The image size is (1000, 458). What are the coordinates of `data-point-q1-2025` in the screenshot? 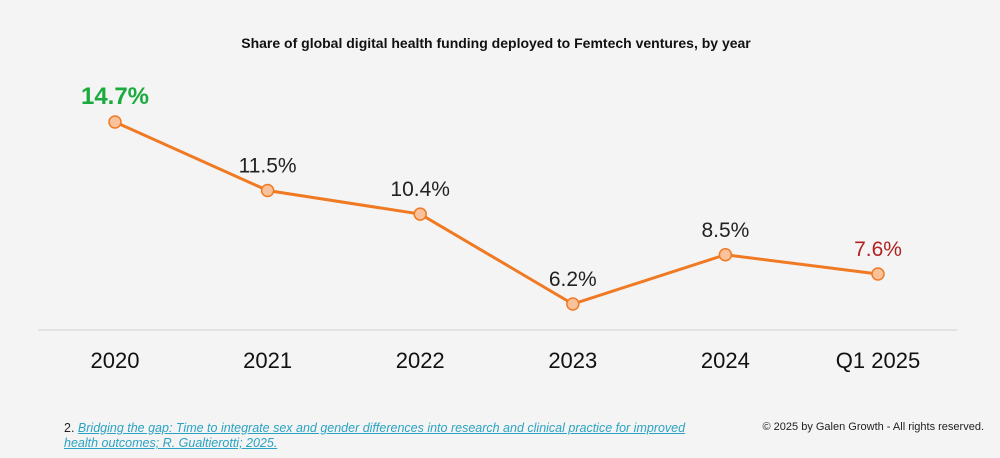 It's located at (878, 274).